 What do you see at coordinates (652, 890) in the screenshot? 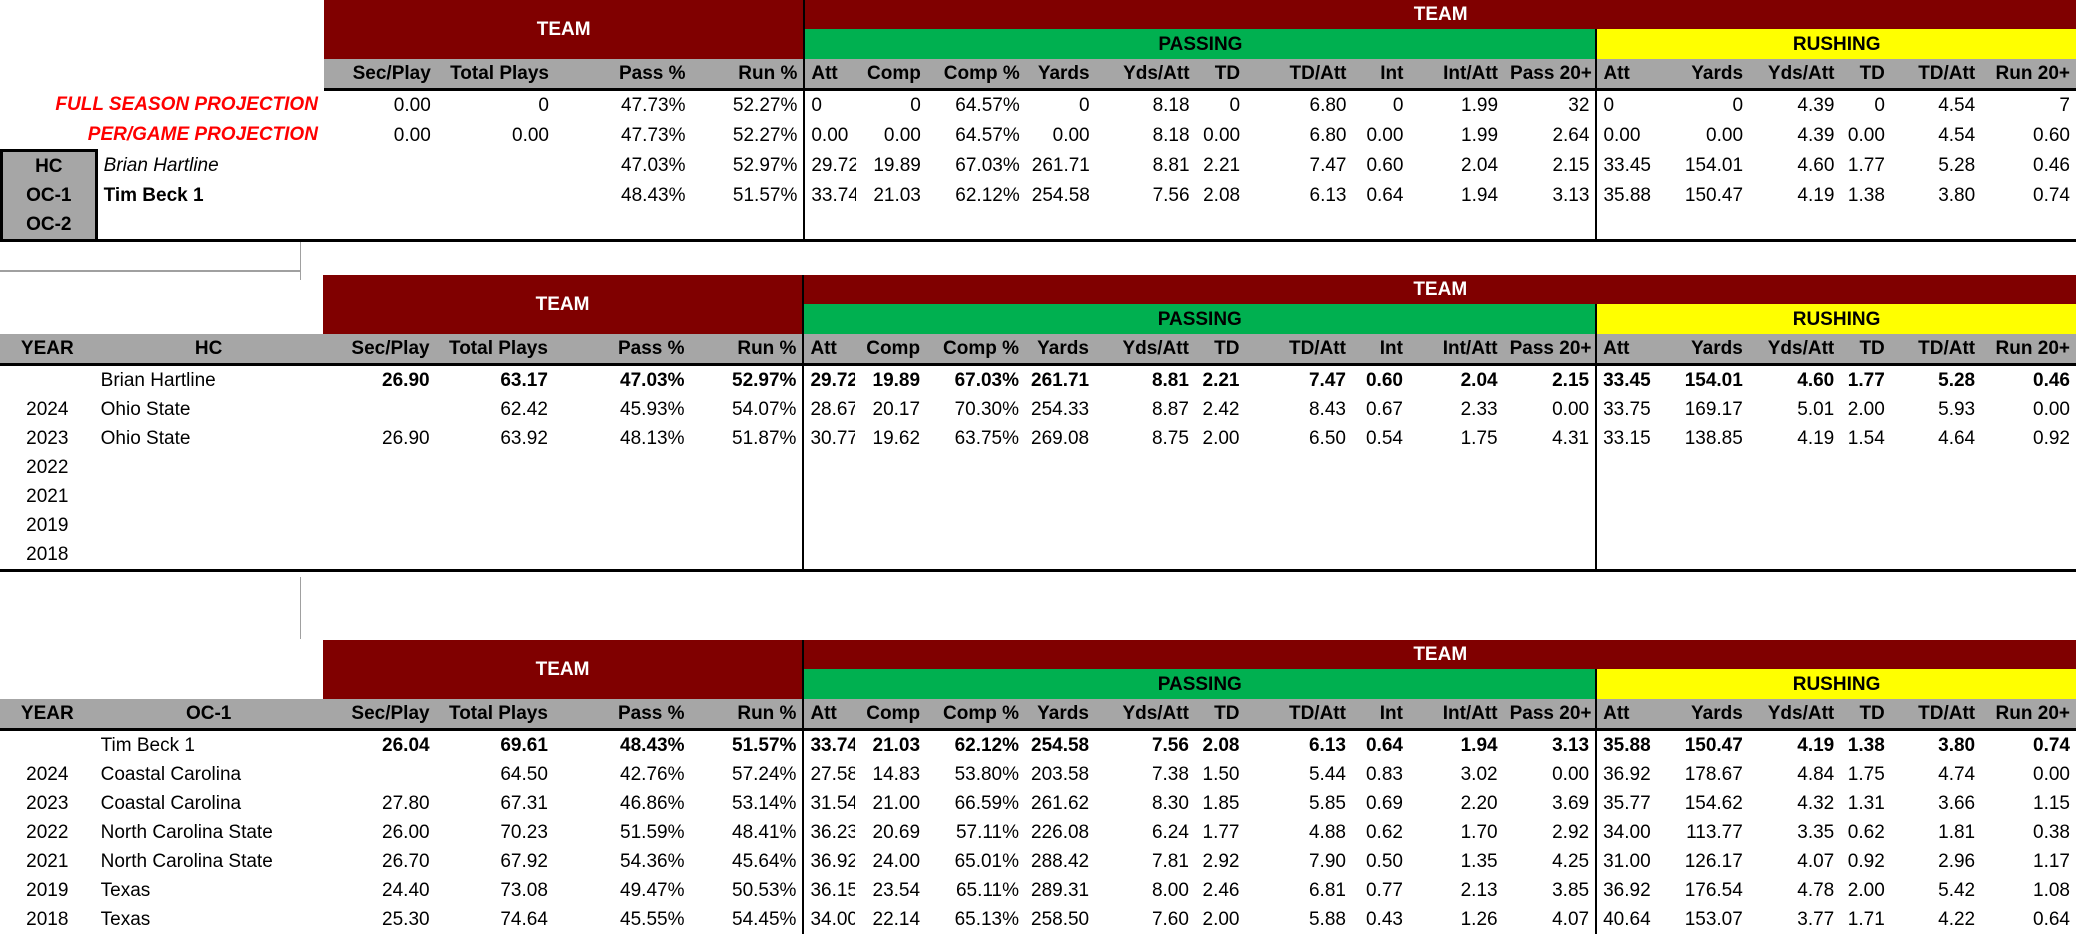
I see `stat-cell: 49.47%` at bounding box center [652, 890].